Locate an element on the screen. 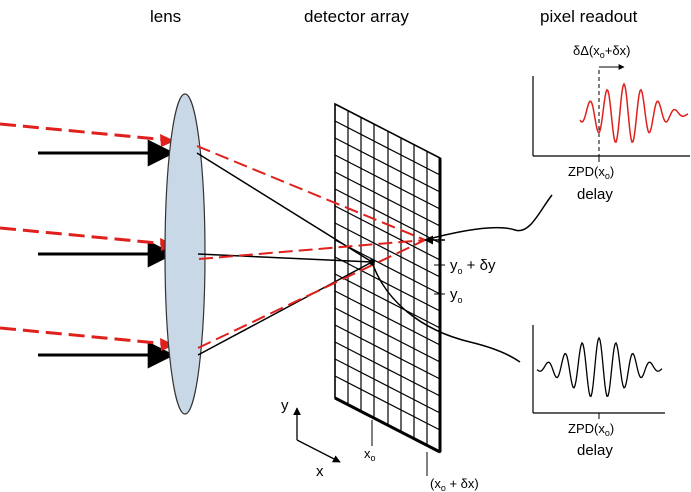  label-x0-plus-dx: (xo + δx) is located at coordinates (454, 484).